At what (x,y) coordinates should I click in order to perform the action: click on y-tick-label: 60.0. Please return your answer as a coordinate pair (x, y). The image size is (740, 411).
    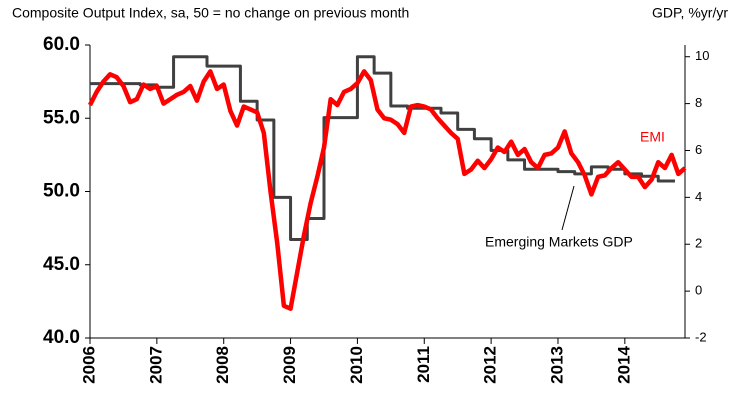
    Looking at the image, I should click on (61, 44).